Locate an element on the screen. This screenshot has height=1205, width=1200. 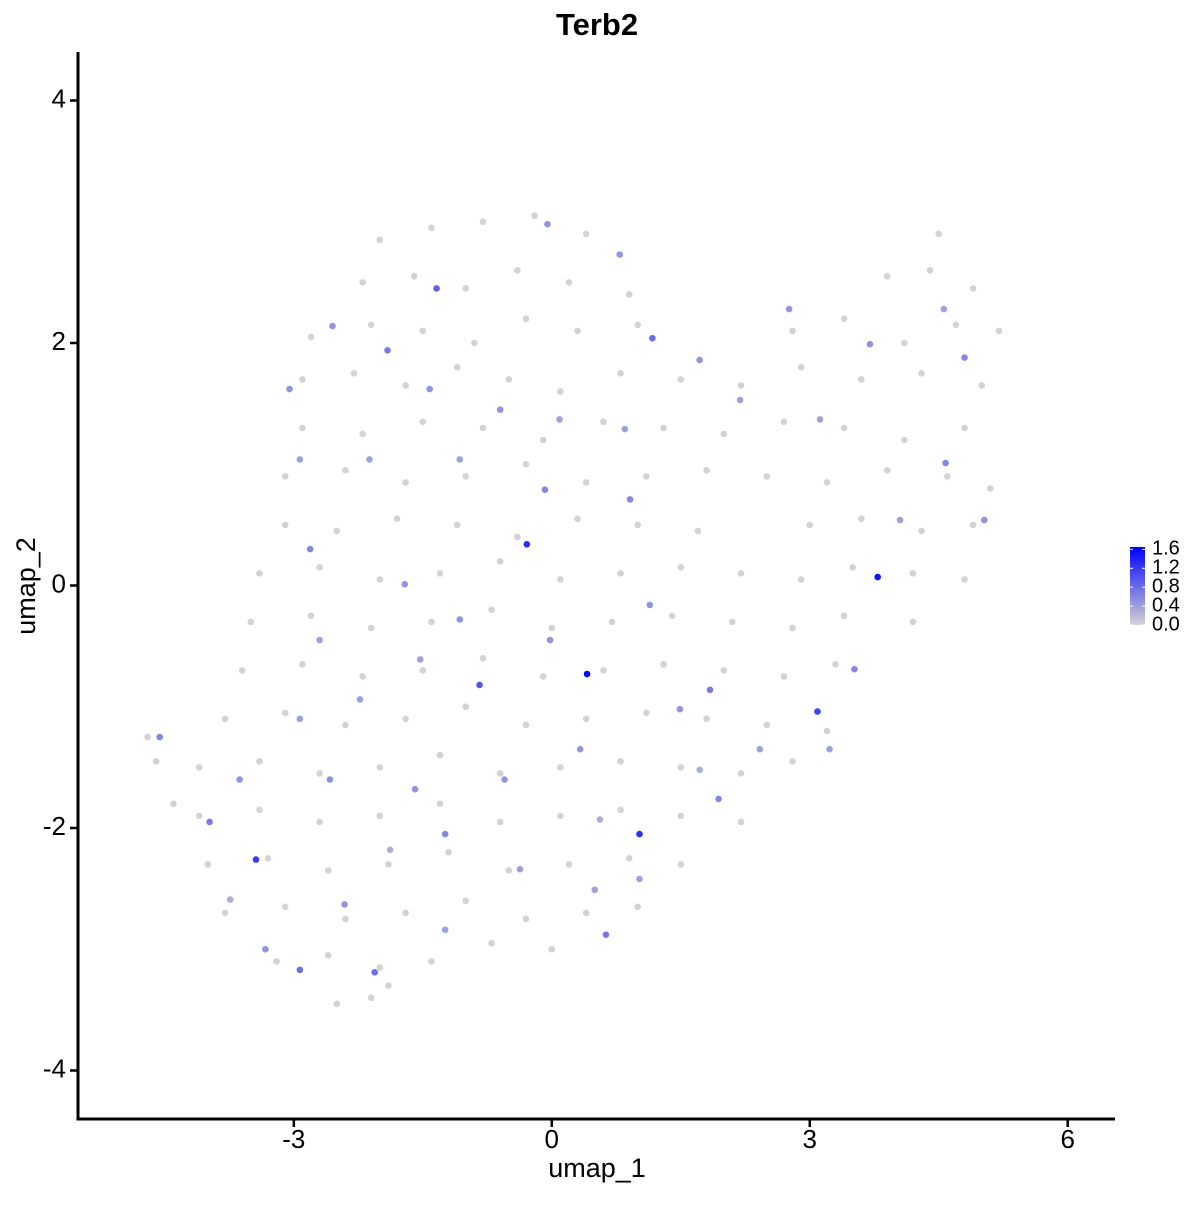
colorbar-tick-label: 0.8 is located at coordinates (1166, 586).